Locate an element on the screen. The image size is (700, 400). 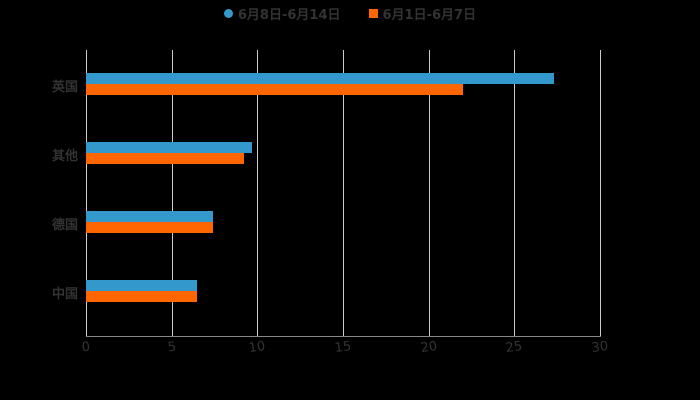
x-axis-tick-label: 25 is located at coordinates (514, 347).